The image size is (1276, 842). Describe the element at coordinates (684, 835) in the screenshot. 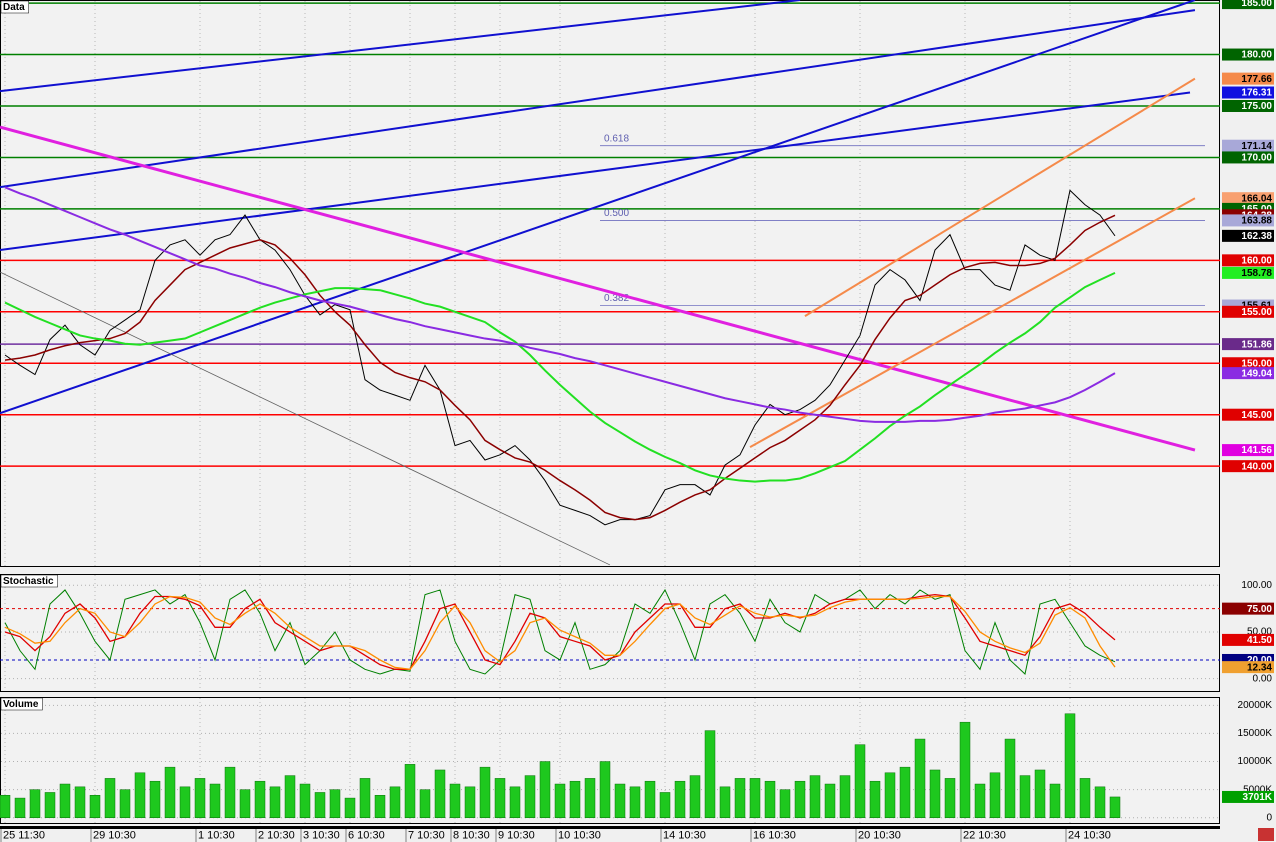

I see `x-tick-label: 14 10:30` at that location.